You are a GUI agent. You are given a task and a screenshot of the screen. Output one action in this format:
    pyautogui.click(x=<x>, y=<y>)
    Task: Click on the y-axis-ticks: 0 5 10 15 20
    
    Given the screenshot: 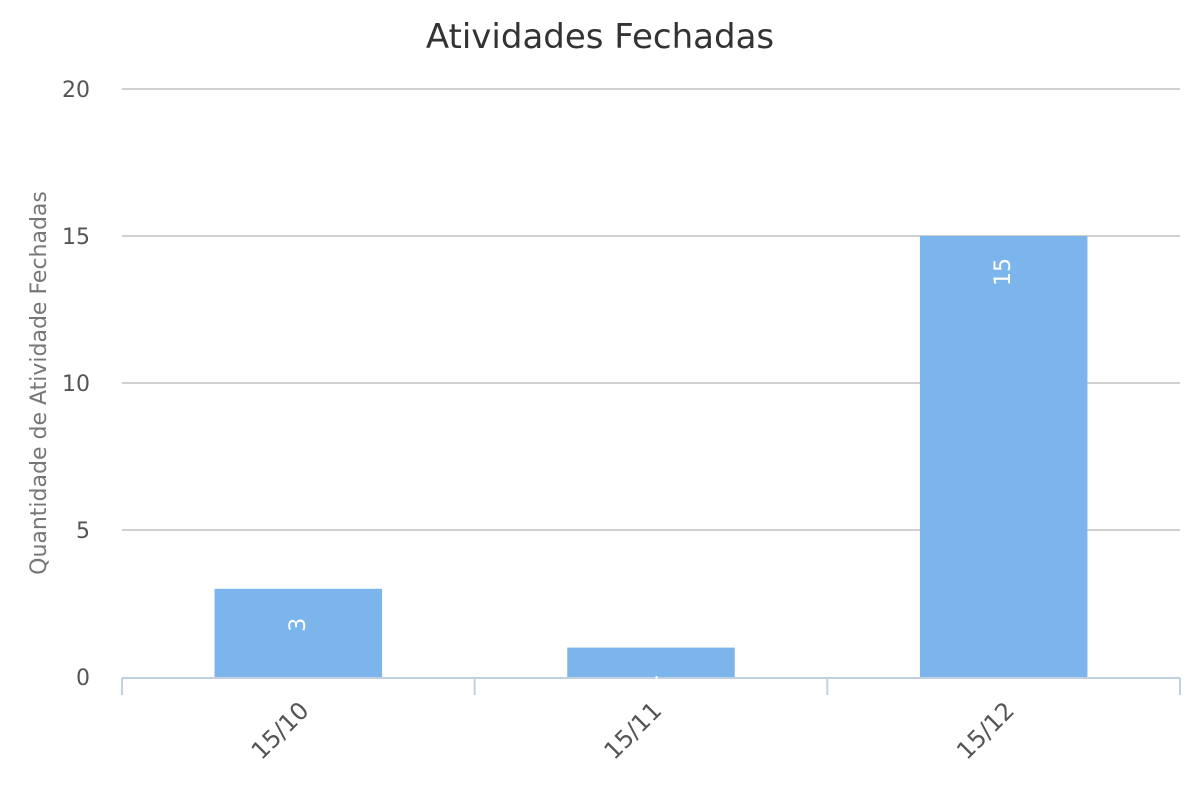 What is the action you would take?
    pyautogui.click(x=76, y=384)
    